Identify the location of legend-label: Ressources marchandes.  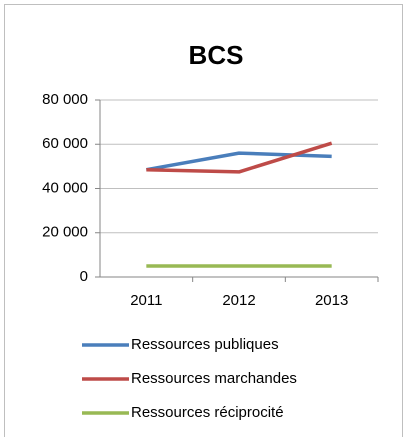
(214, 378).